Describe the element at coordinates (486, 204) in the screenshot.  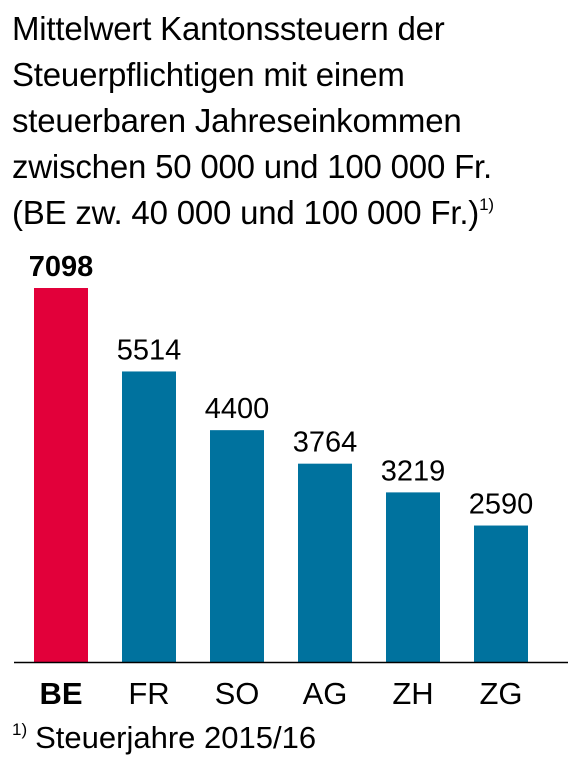
I see `title-footnote-marker: 1)` at that location.